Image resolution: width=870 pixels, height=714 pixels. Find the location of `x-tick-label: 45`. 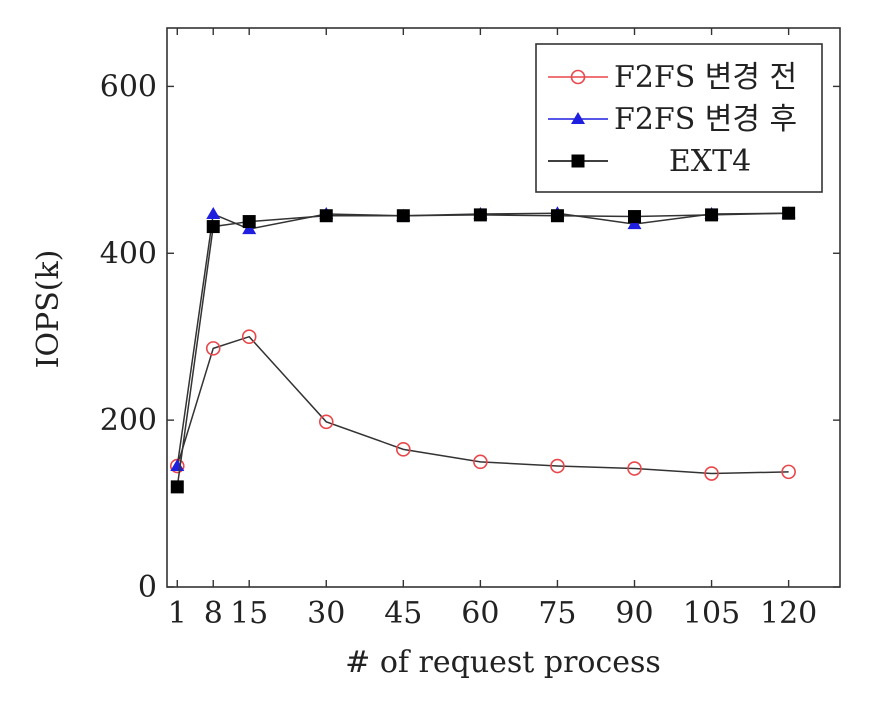

x-tick-label: 45 is located at coordinates (403, 613).